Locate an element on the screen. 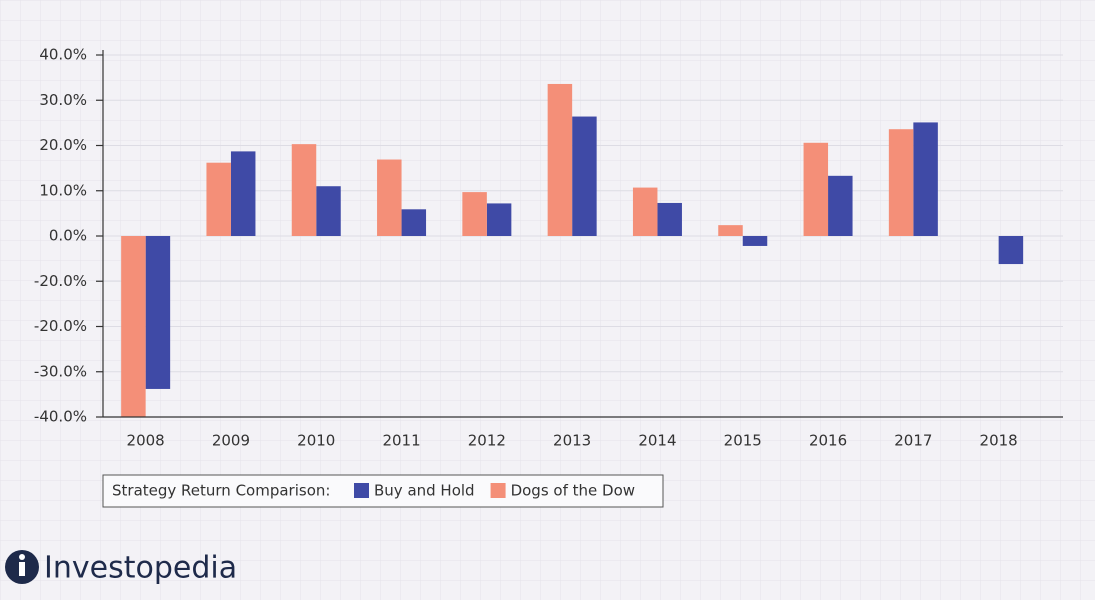 The image size is (1095, 600). x-tick-label: 2013 is located at coordinates (572, 441).